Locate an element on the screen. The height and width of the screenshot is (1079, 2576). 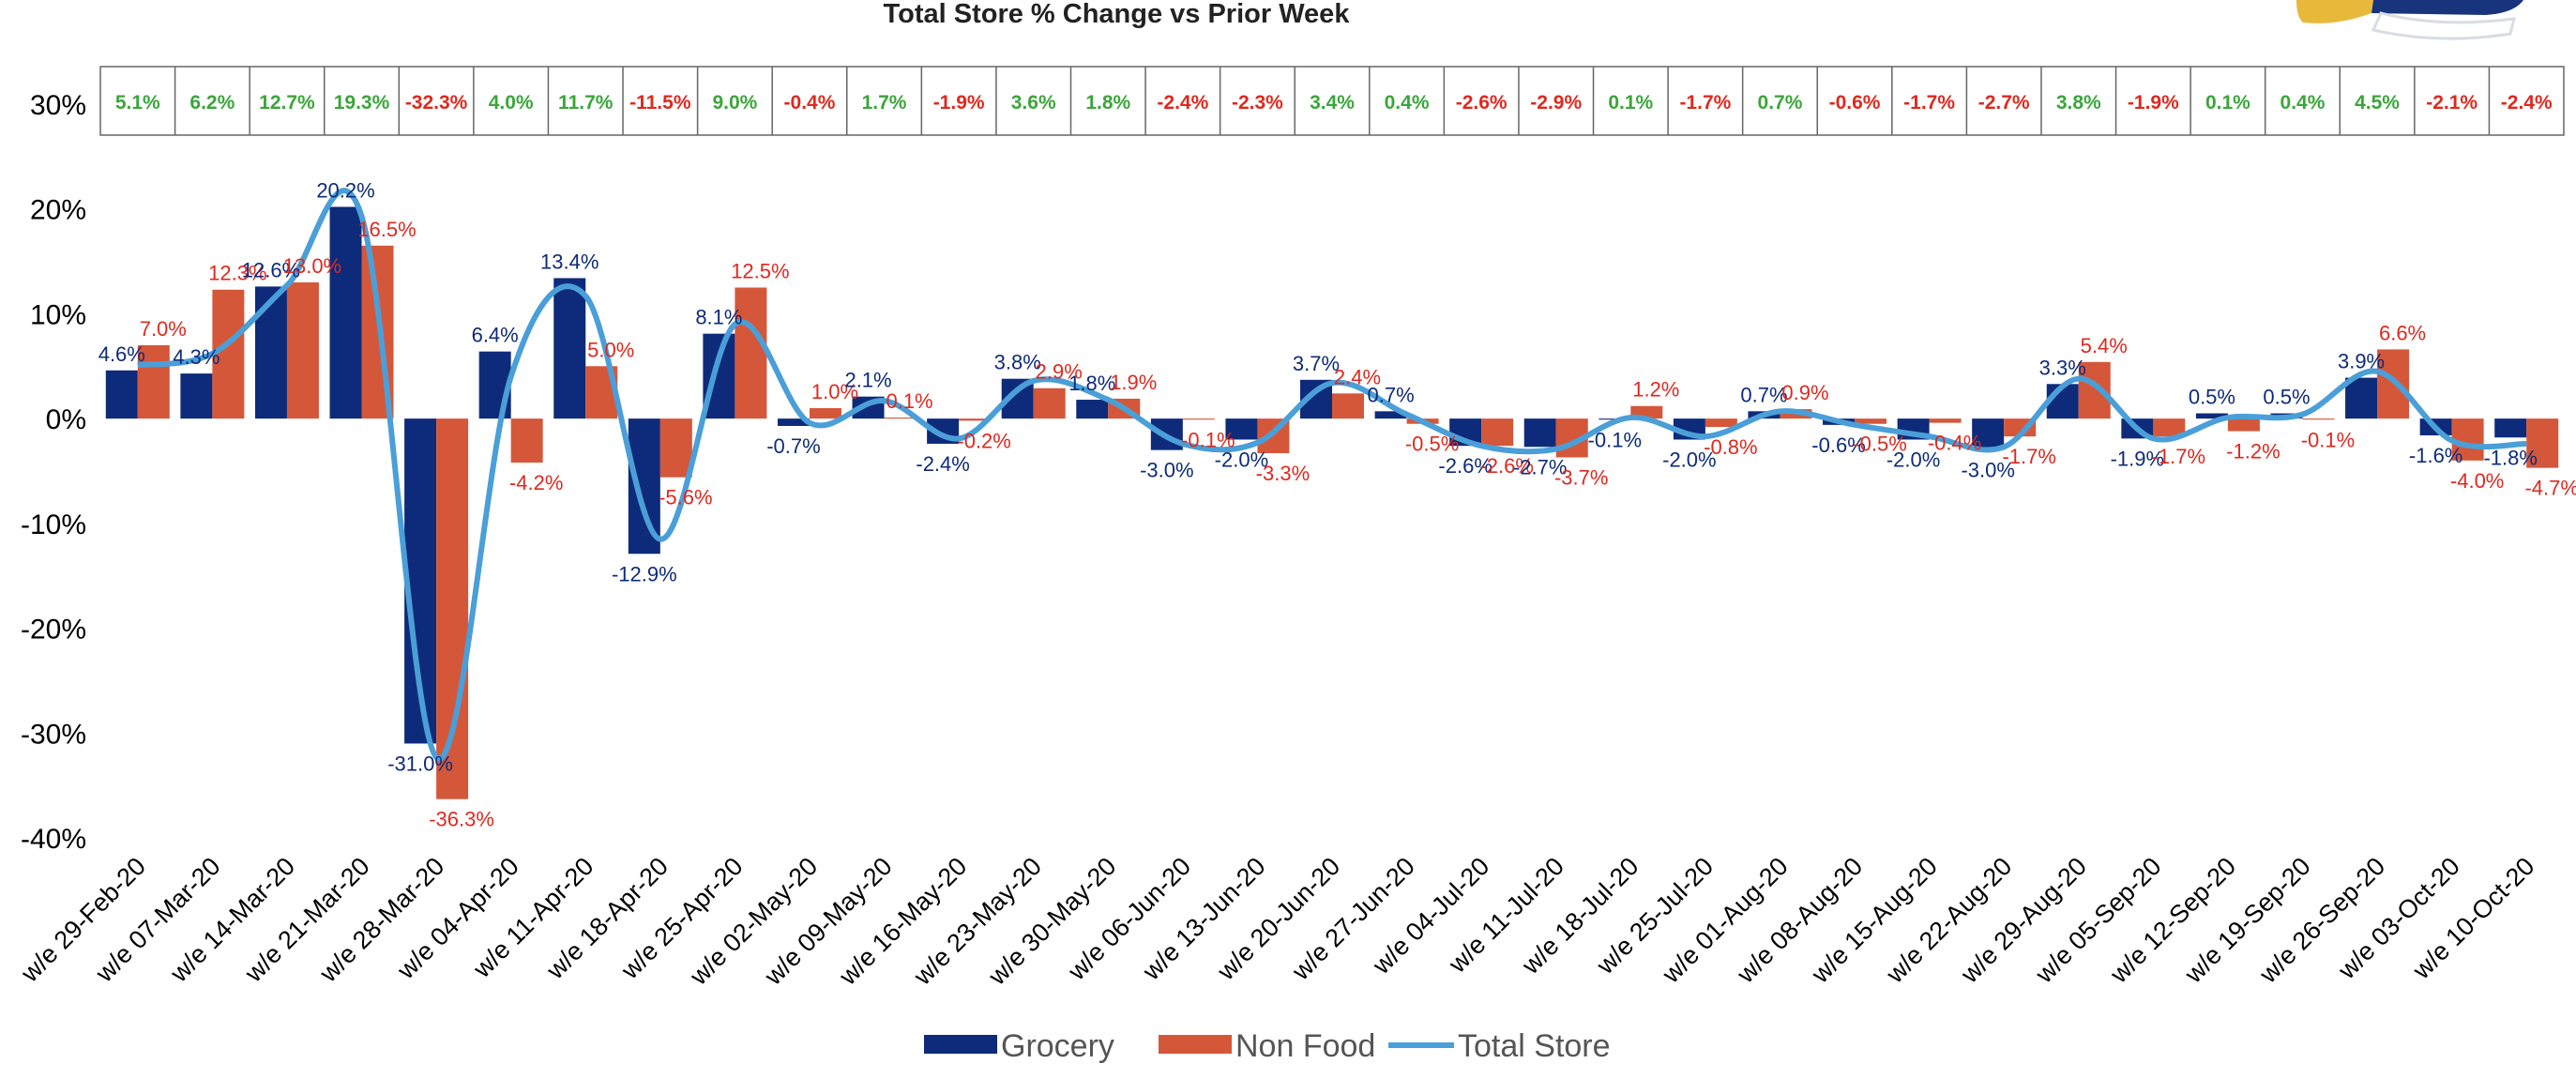
table-cell-value: 0.4% is located at coordinates (1407, 103).